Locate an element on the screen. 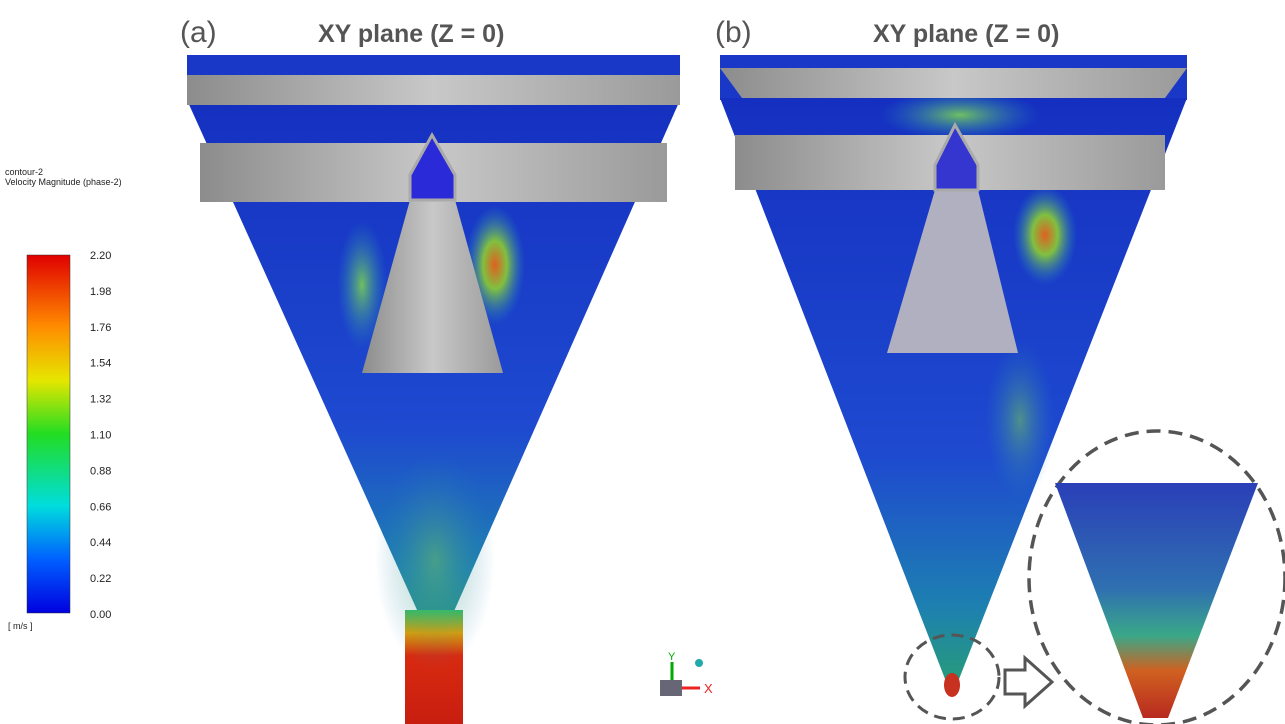 The height and width of the screenshot is (724, 1285). colorbar-tick-label: 1.98 is located at coordinates (100, 292).